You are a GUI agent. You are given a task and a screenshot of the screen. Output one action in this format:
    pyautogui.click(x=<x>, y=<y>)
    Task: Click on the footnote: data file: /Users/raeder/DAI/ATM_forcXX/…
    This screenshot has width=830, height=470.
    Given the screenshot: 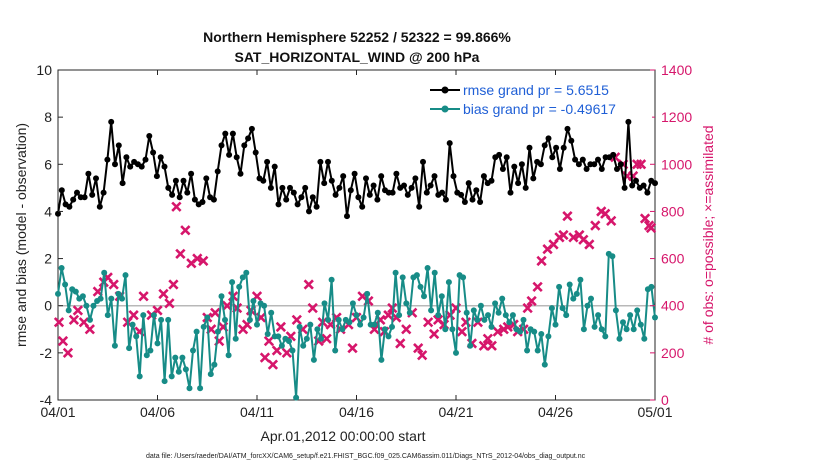 What is the action you would take?
    pyautogui.click(x=366, y=456)
    